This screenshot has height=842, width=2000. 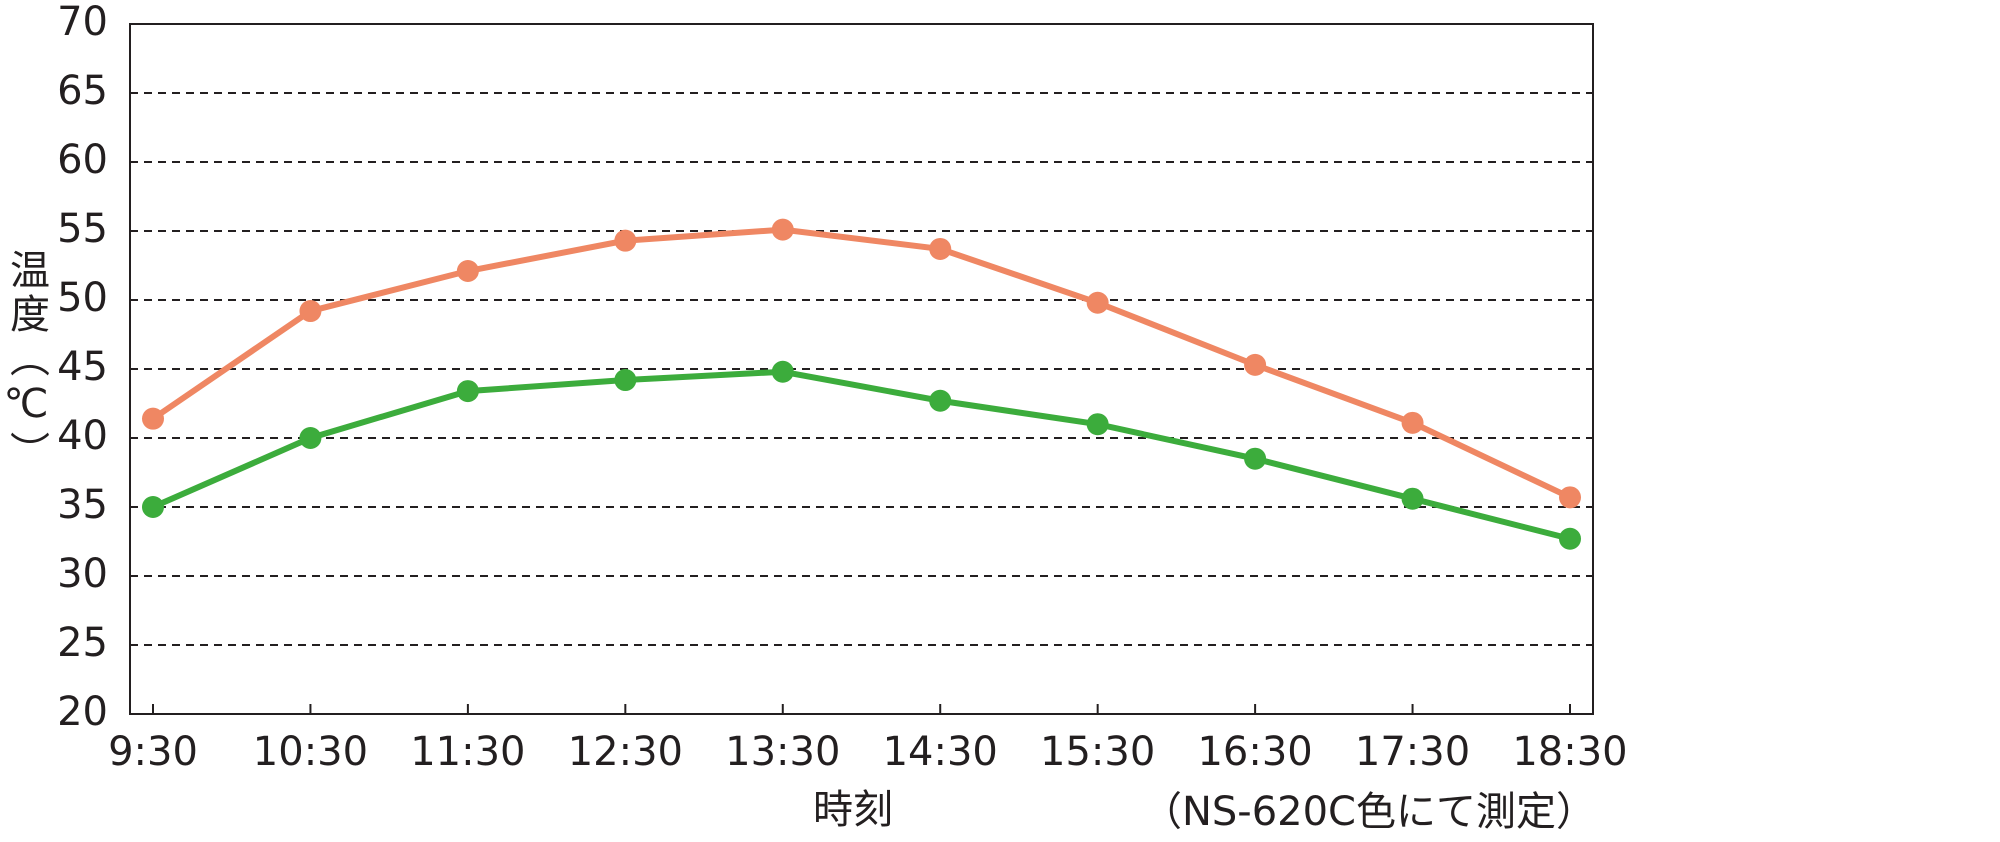 What do you see at coordinates (625, 752) in the screenshot?
I see `x-tick-label: 12:30` at bounding box center [625, 752].